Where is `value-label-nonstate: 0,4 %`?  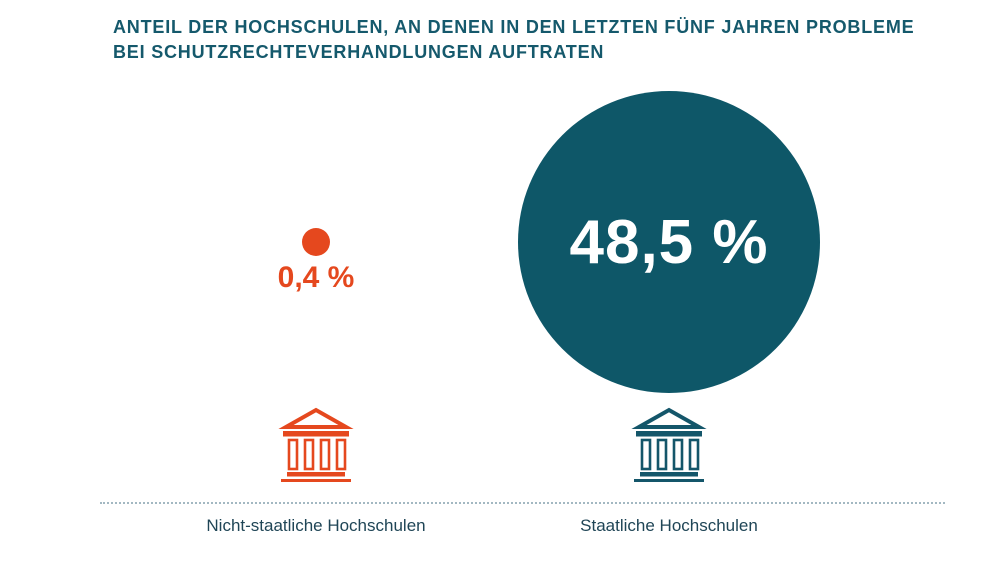
value-label-nonstate: 0,4 % is located at coordinates (316, 277).